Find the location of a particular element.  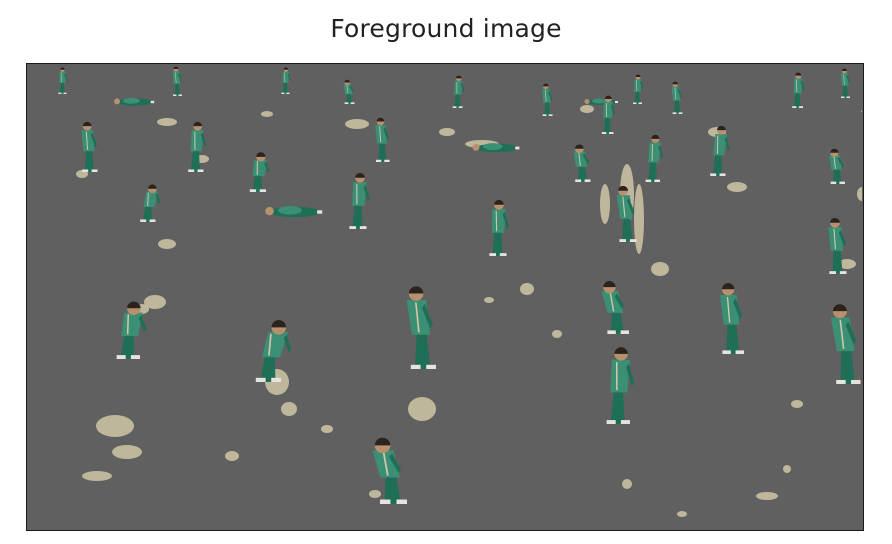

figure-title: Foreground image is located at coordinates (446, 28).